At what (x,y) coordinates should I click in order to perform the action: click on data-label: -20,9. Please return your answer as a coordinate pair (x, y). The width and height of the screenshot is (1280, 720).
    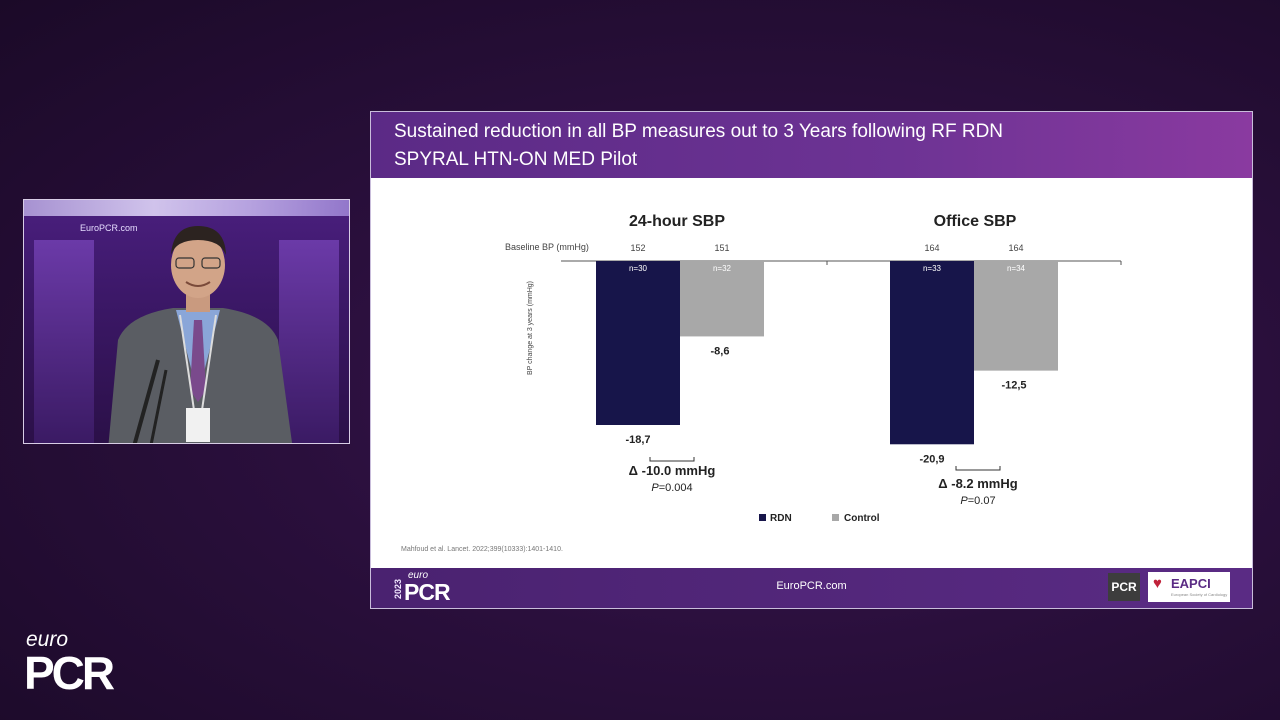
    Looking at the image, I should click on (931, 459).